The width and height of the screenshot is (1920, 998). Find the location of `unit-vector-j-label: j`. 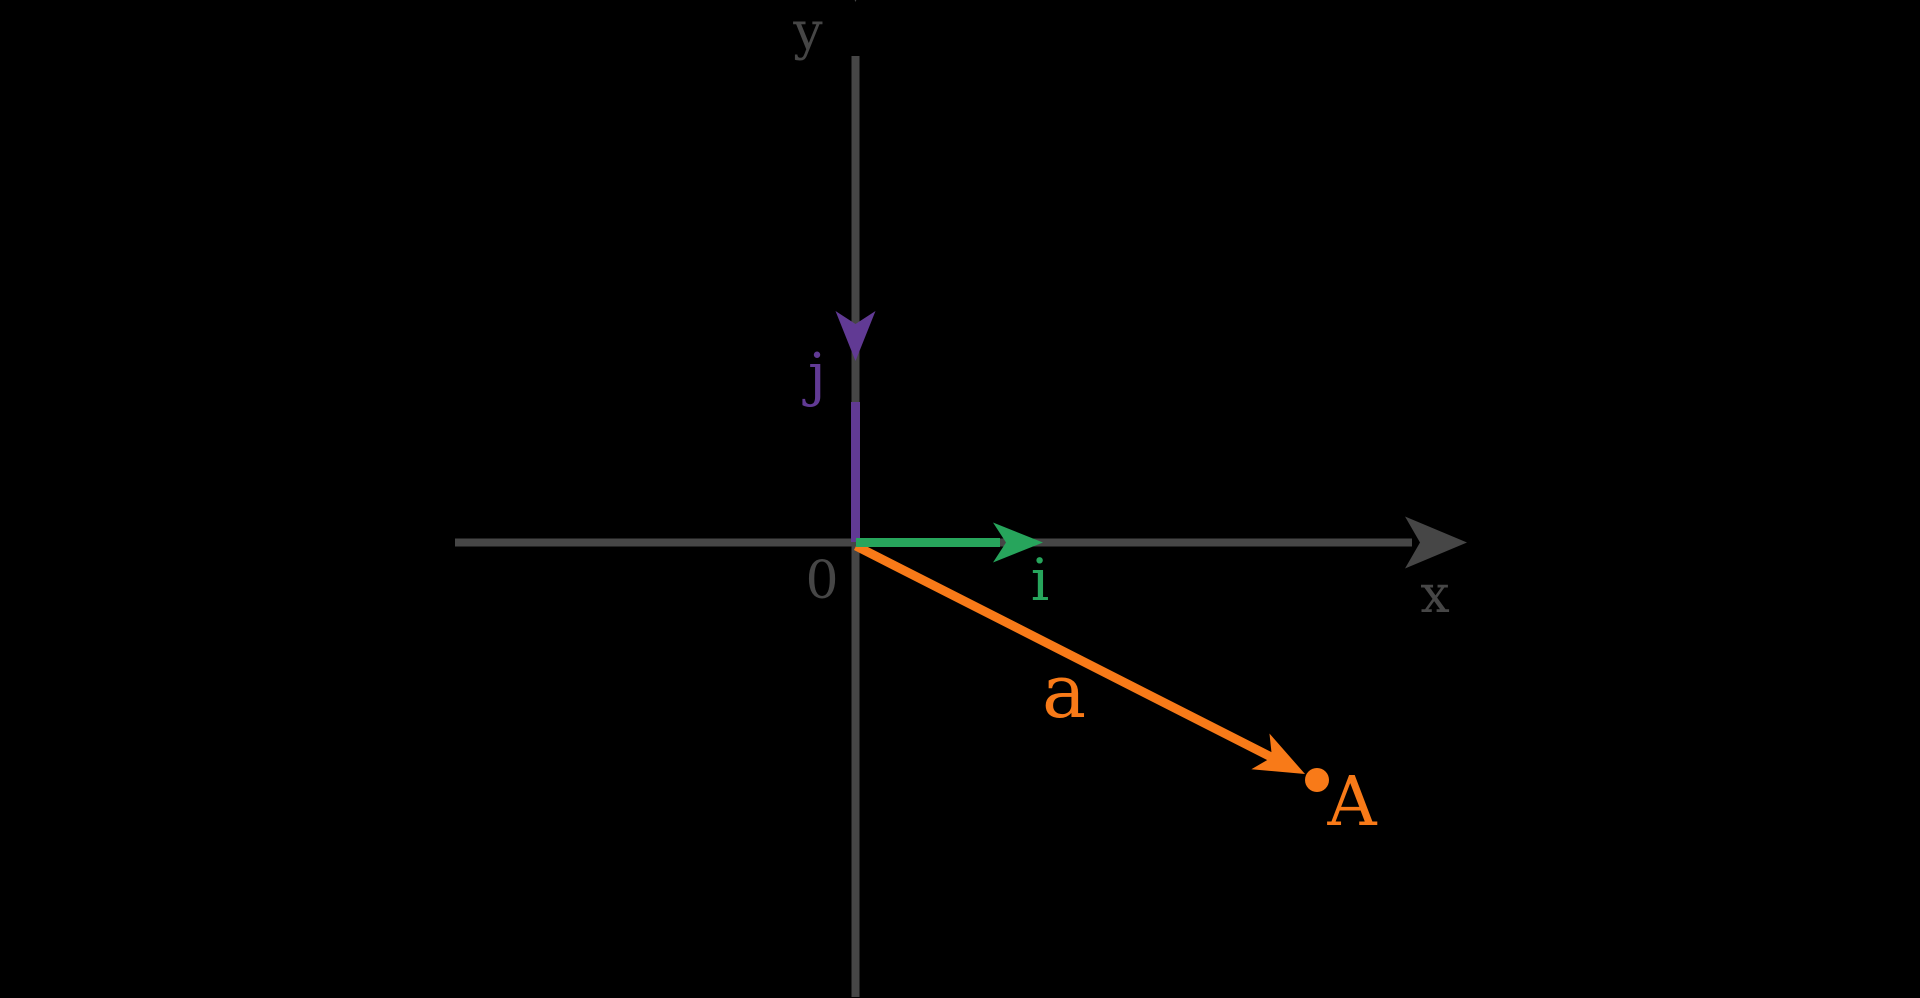

unit-vector-j-label: j is located at coordinates (814, 374).